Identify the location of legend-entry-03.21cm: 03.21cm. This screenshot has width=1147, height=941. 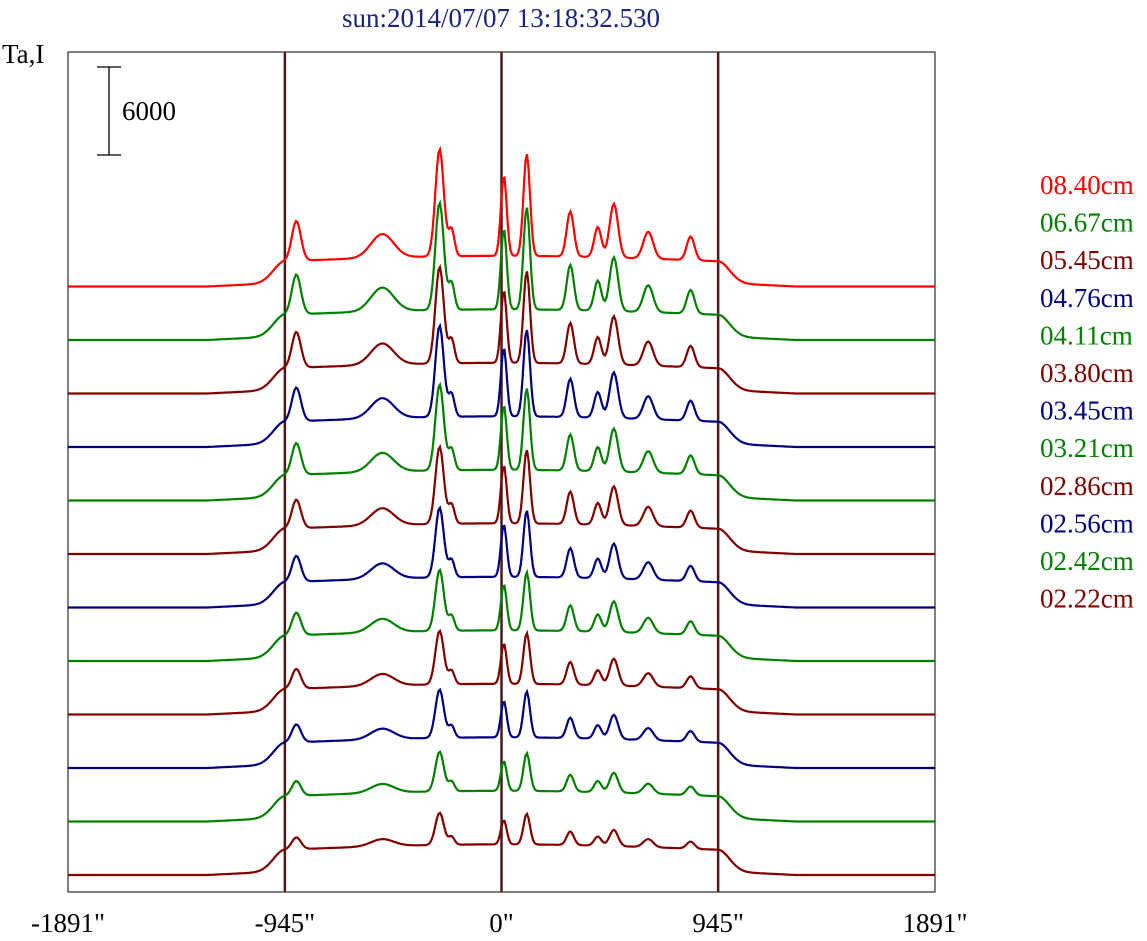
(1087, 448).